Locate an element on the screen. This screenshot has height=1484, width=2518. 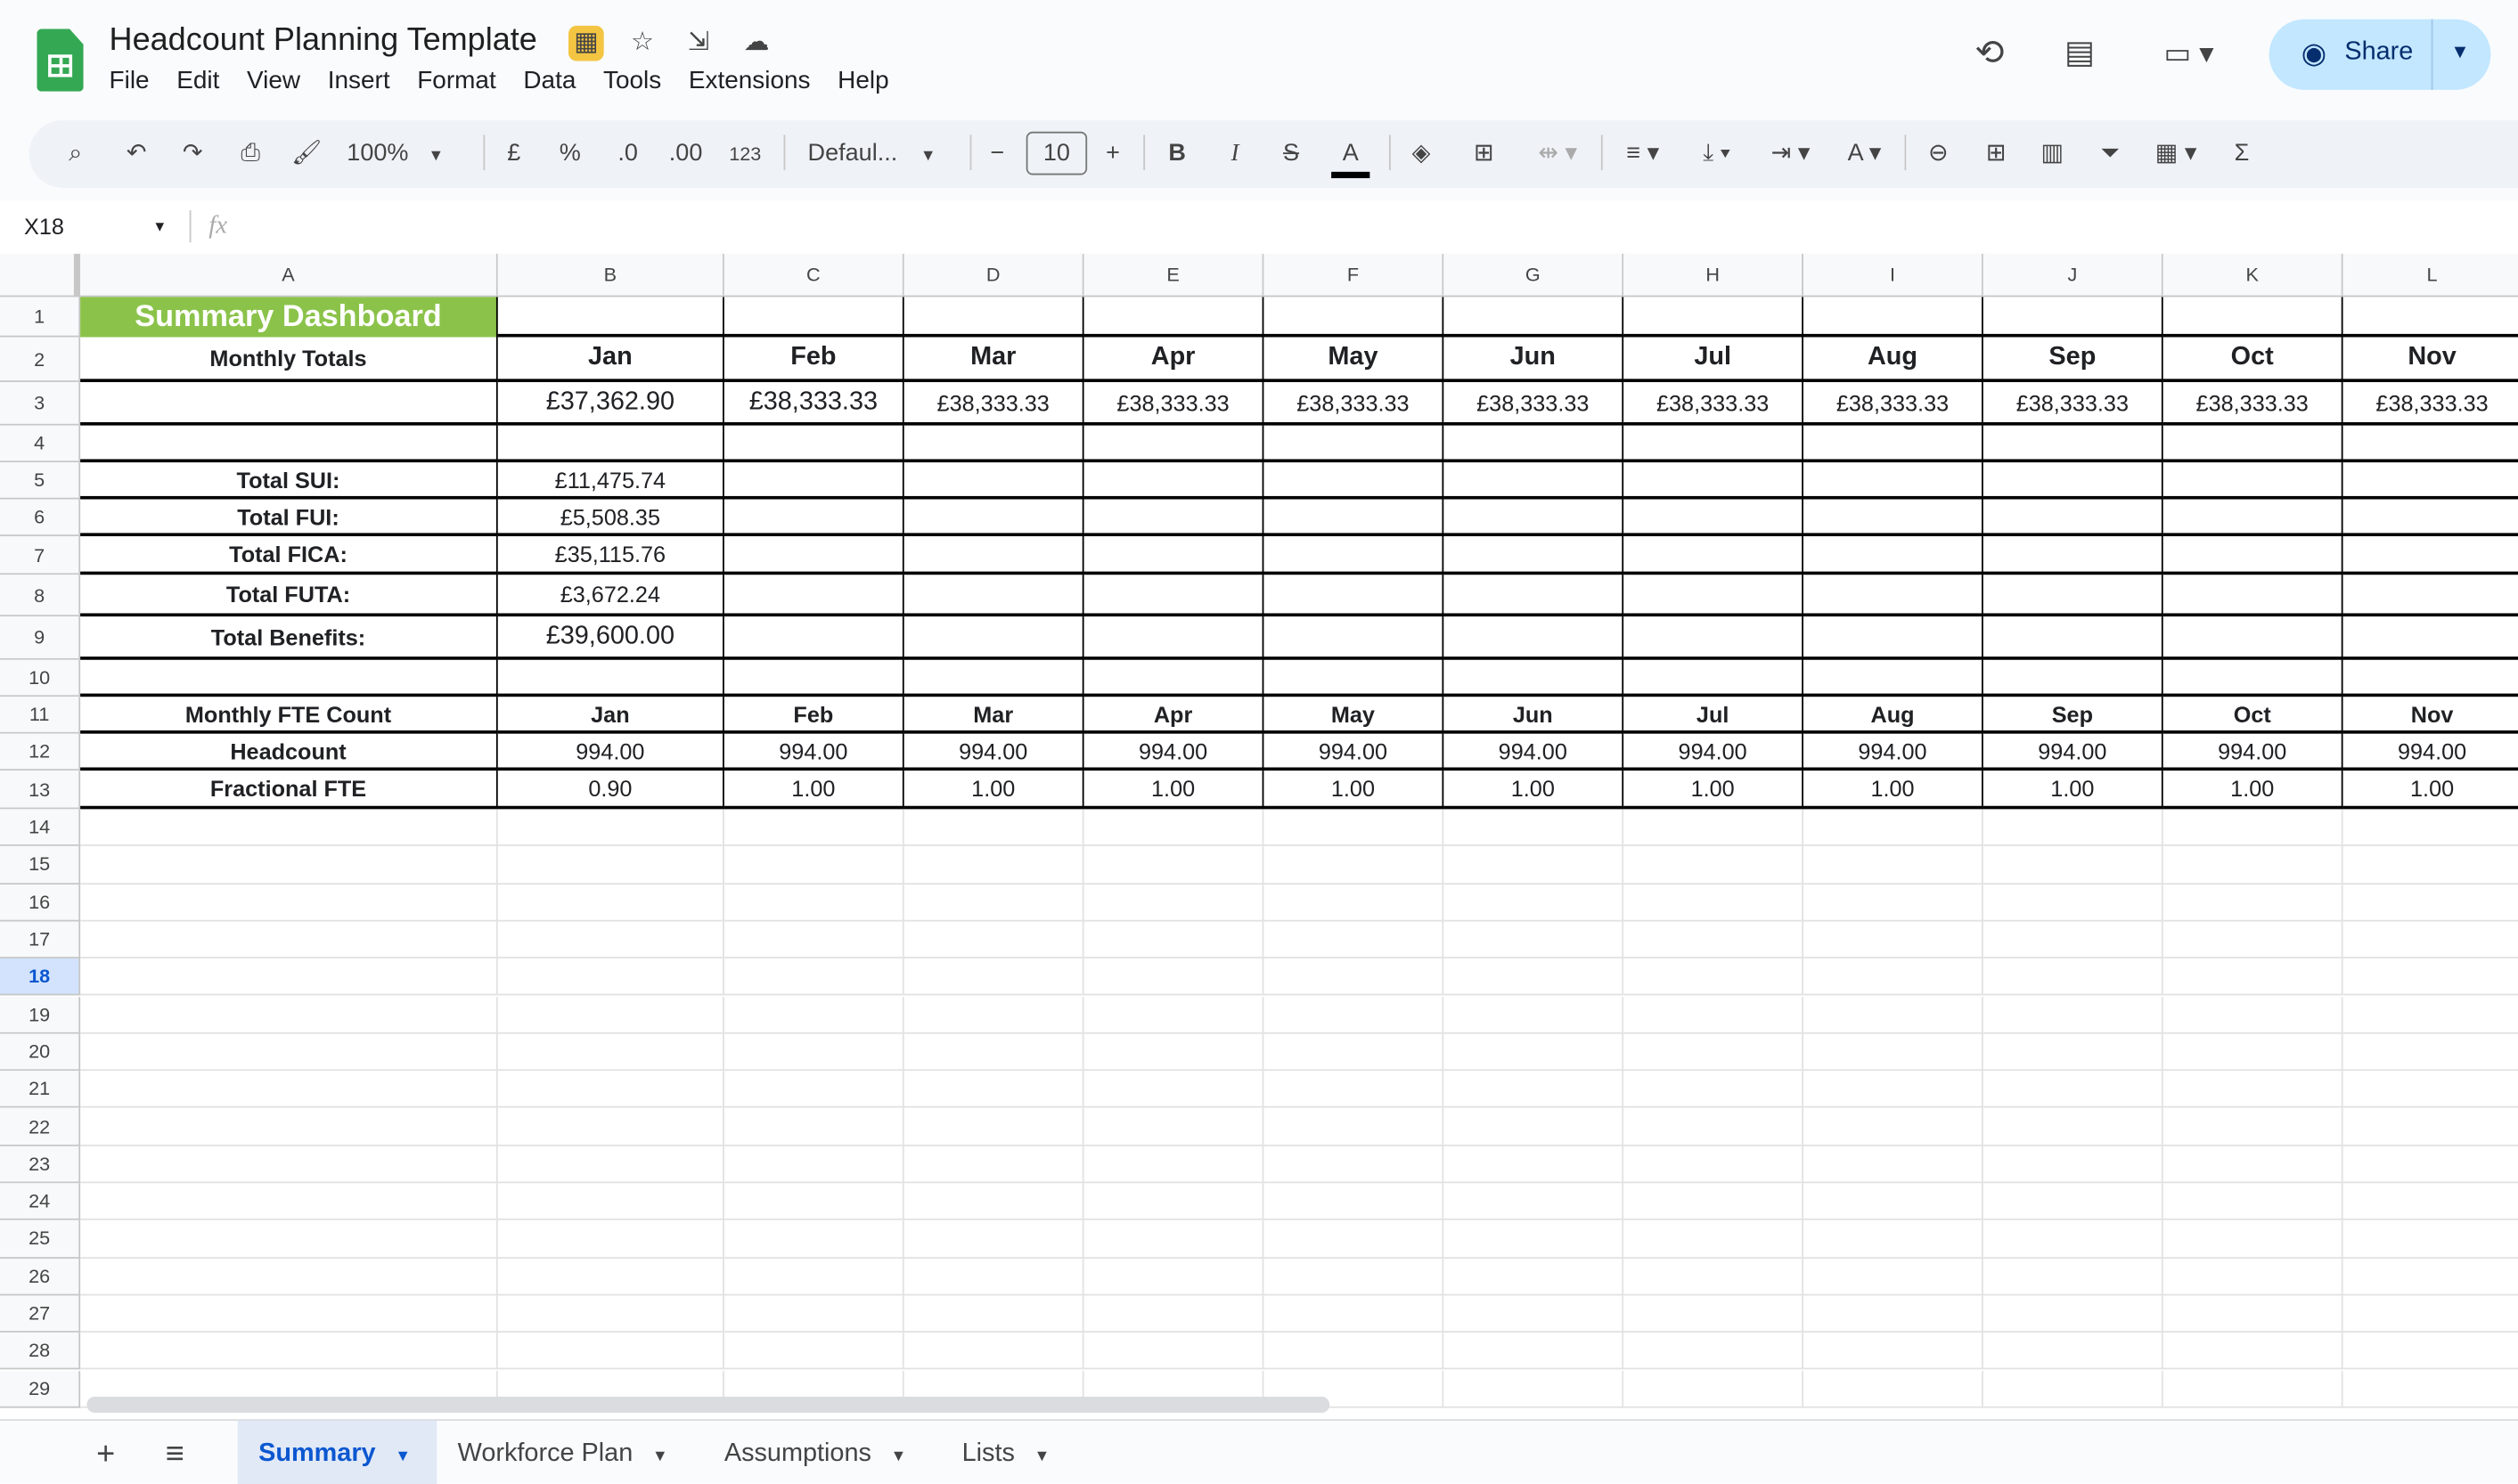
cell-c12: 994.00 is located at coordinates (814, 752).